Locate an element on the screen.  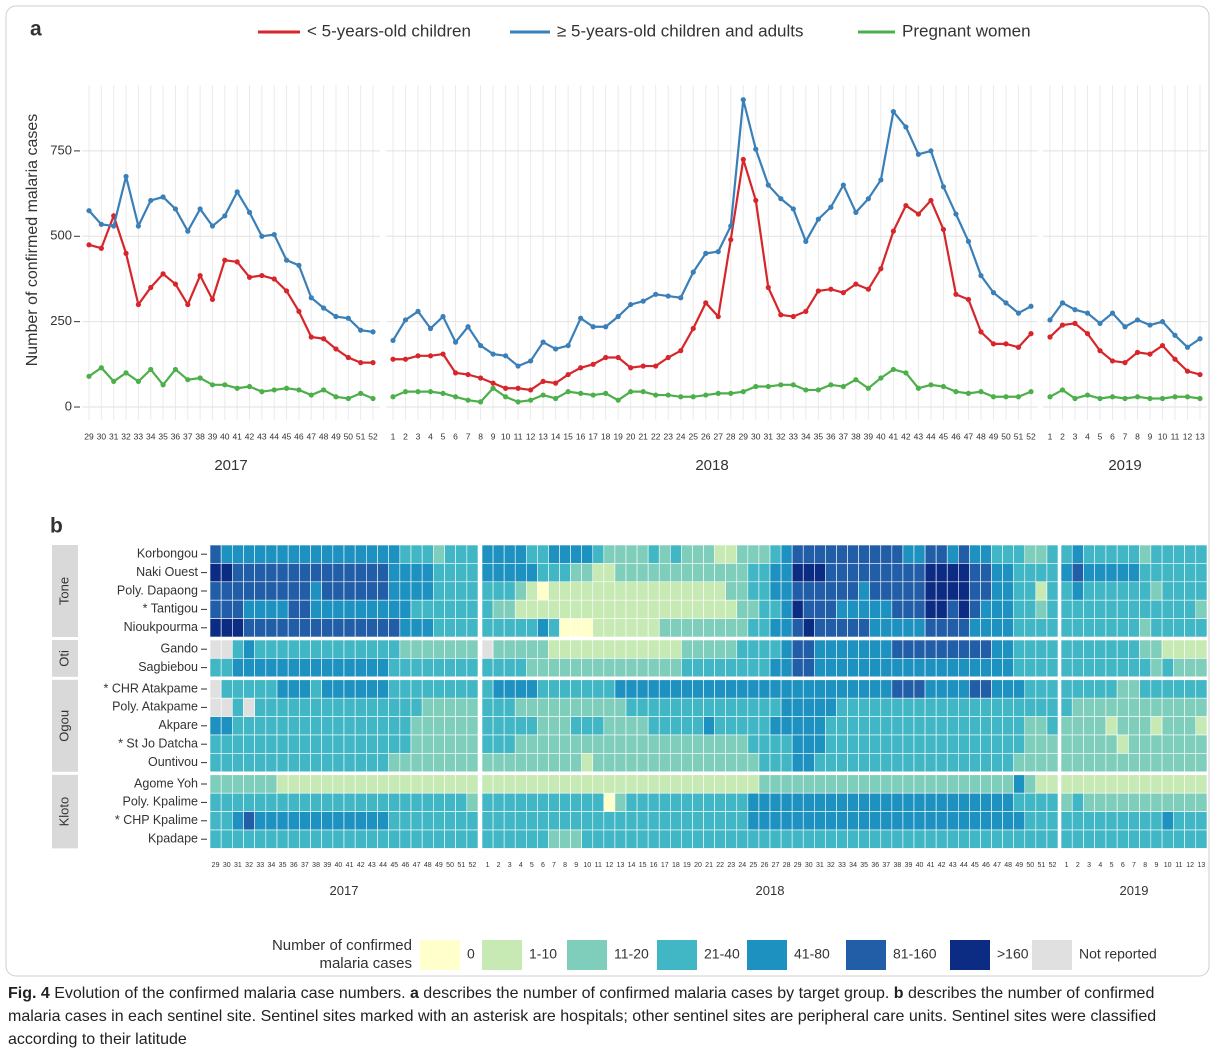
x-tick-label: 26 is located at coordinates (765, 865).